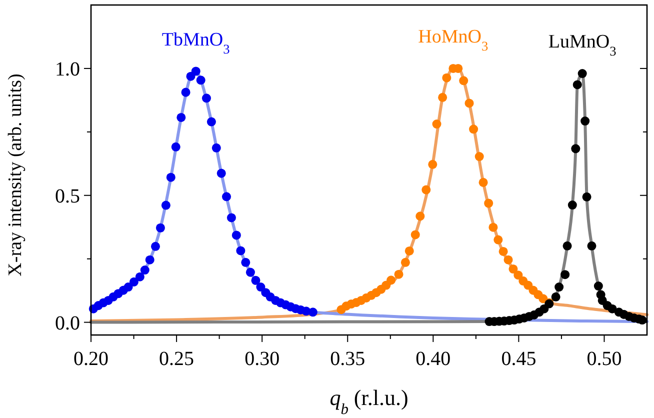  Describe the element at coordinates (176, 359) in the screenshot. I see `x-tick-label: 0.25` at that location.